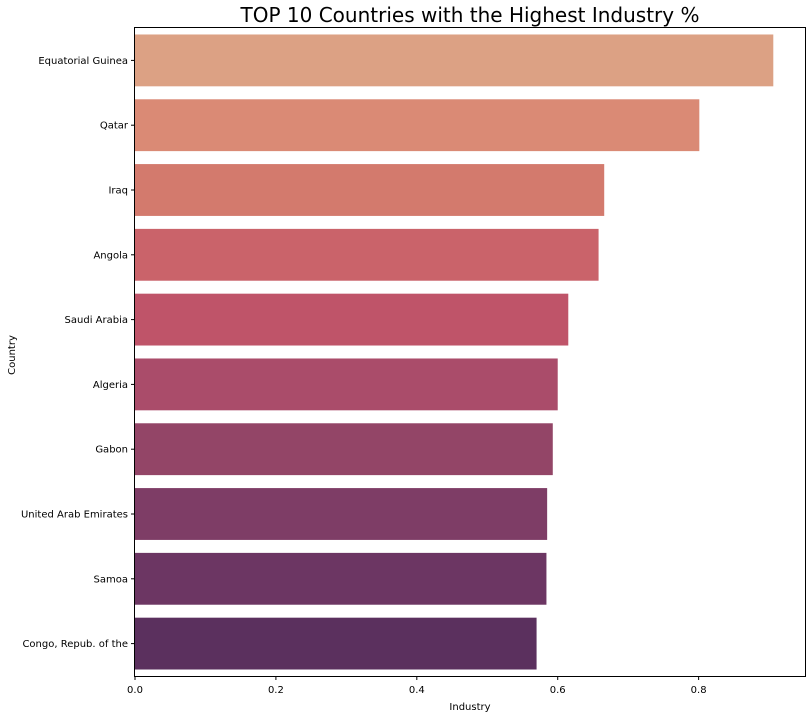 This screenshot has width=811, height=718. Describe the element at coordinates (276, 690) in the screenshot. I see `x-tick-label: 0.2` at that location.